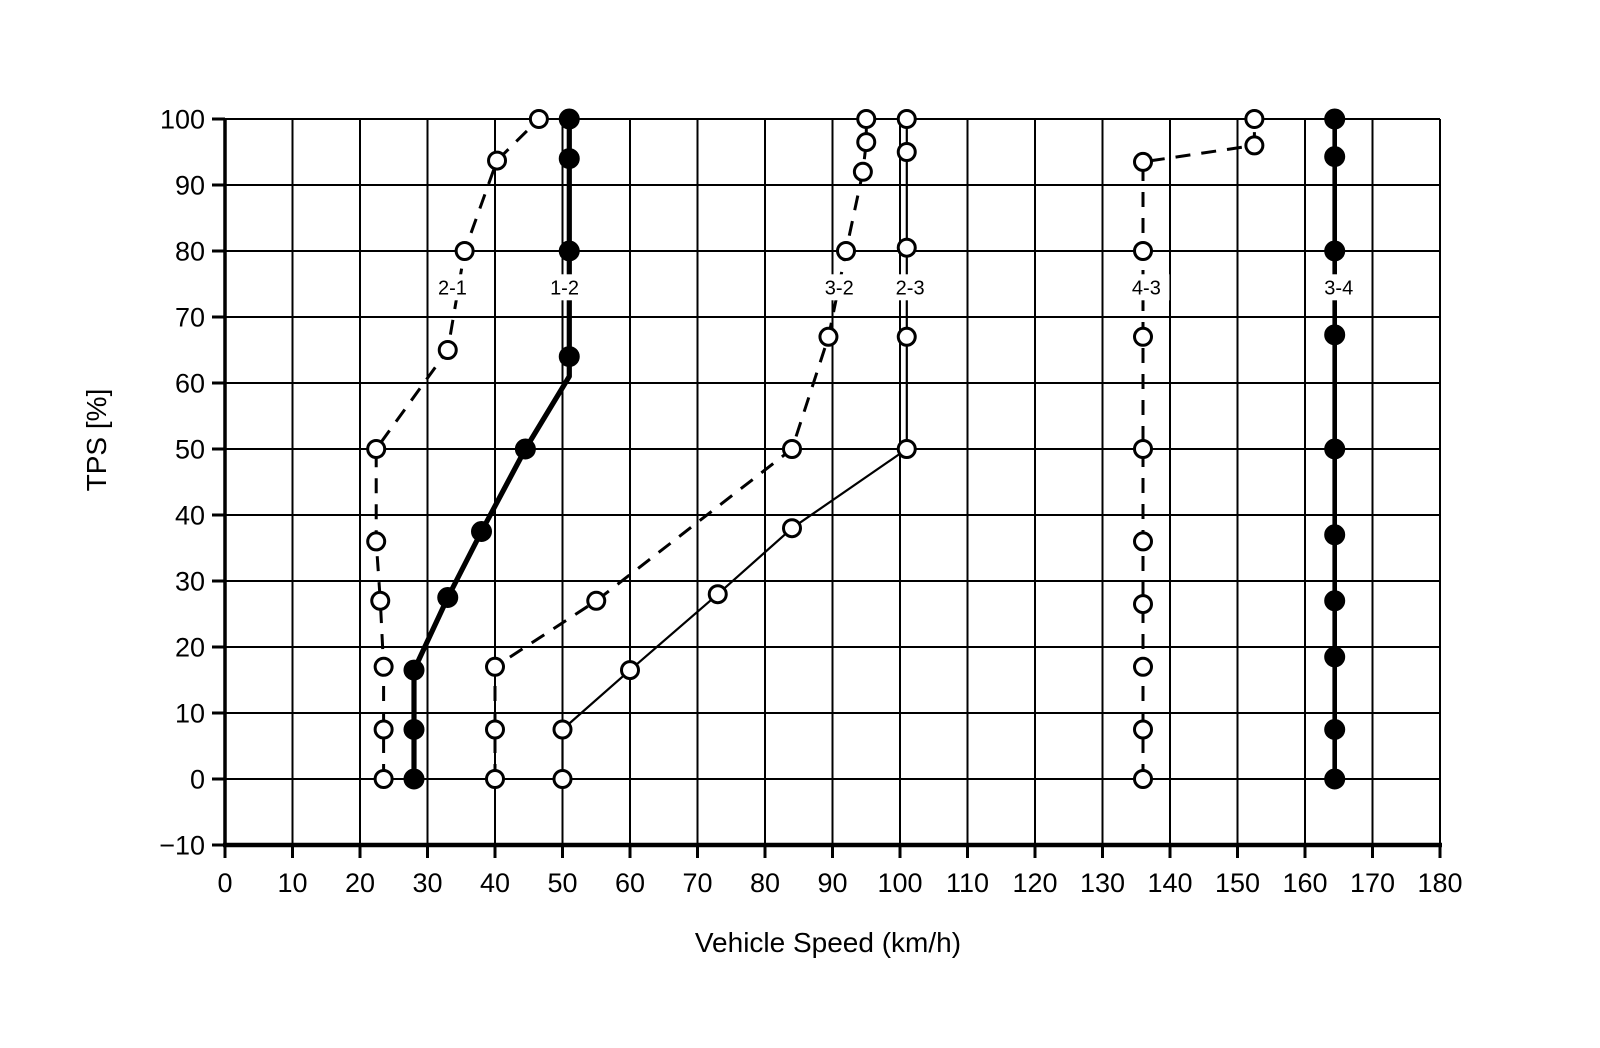 The width and height of the screenshot is (1600, 1048). I want to click on y-tick-label: 20, so click(190, 648).